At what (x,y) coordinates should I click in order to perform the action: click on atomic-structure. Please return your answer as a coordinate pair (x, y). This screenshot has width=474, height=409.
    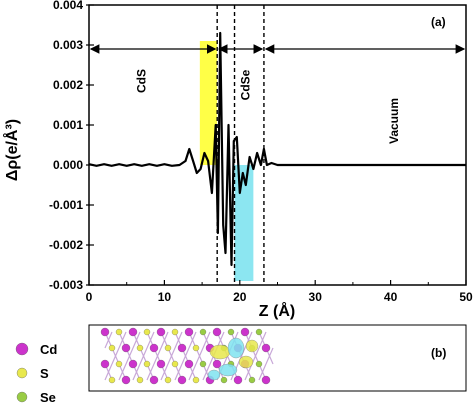
    Looking at the image, I should click on (187, 356).